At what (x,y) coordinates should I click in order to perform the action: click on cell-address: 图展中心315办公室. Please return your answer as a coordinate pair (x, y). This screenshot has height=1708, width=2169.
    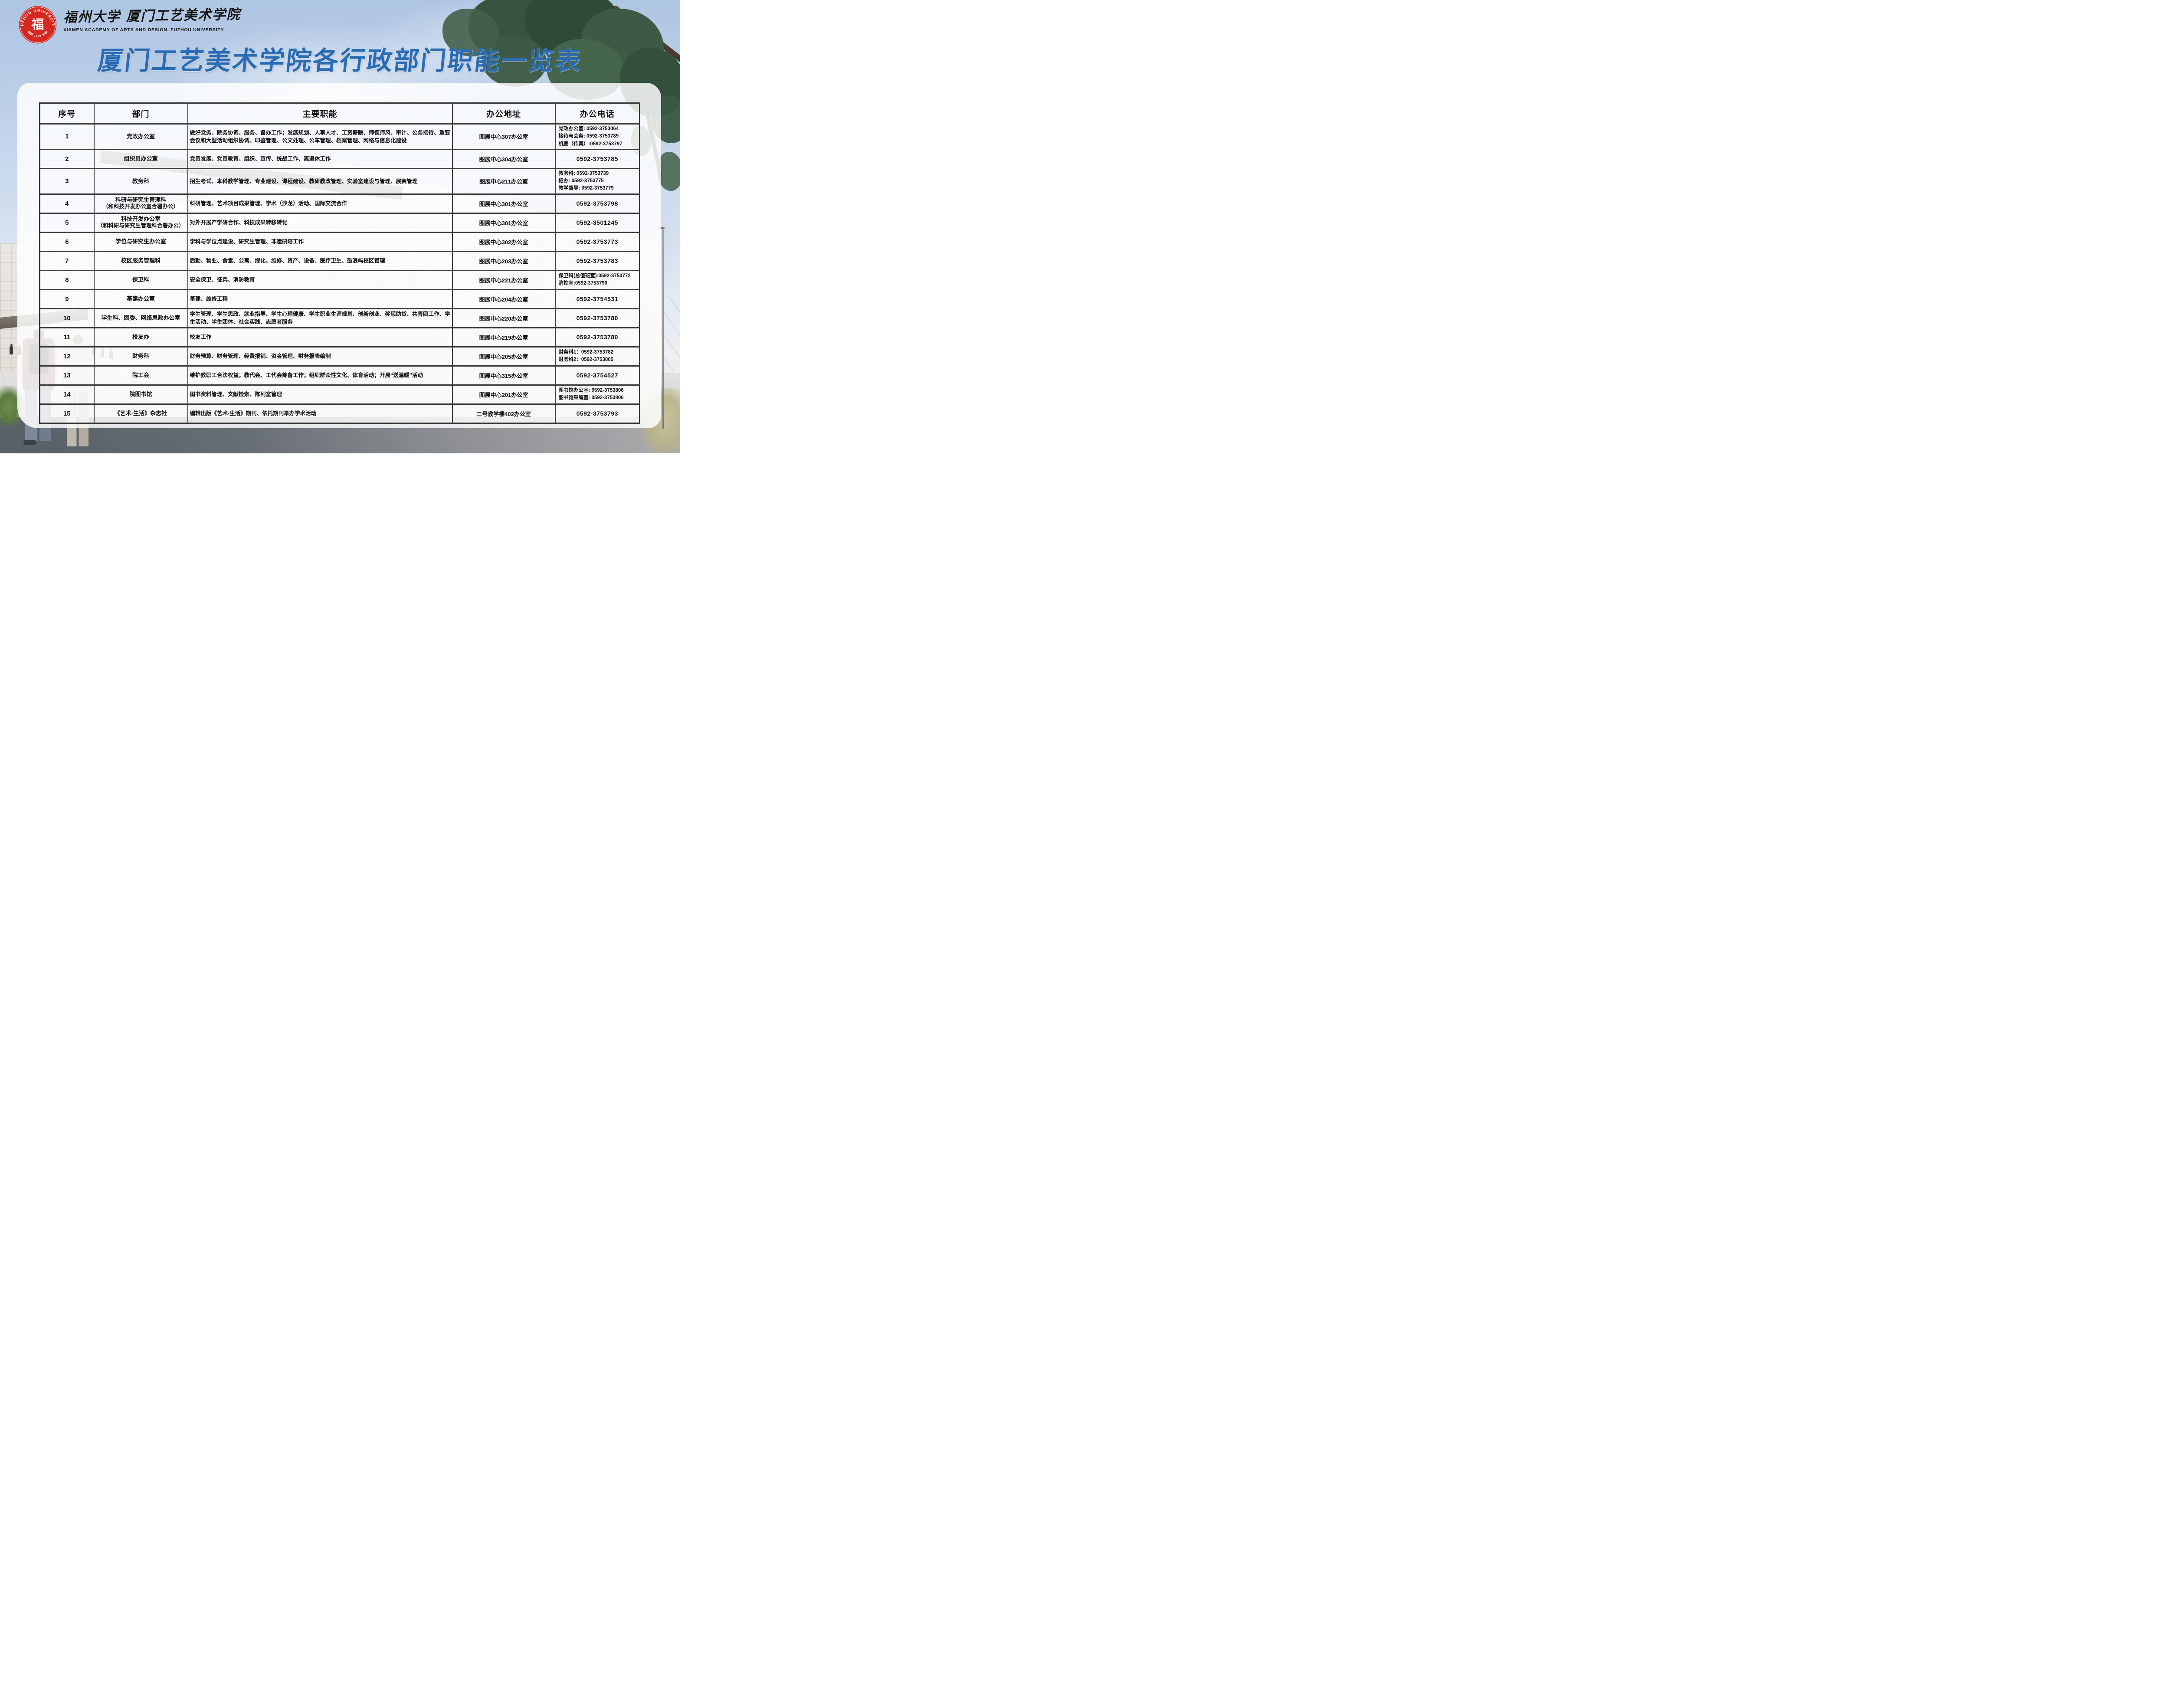
    Looking at the image, I should click on (504, 375).